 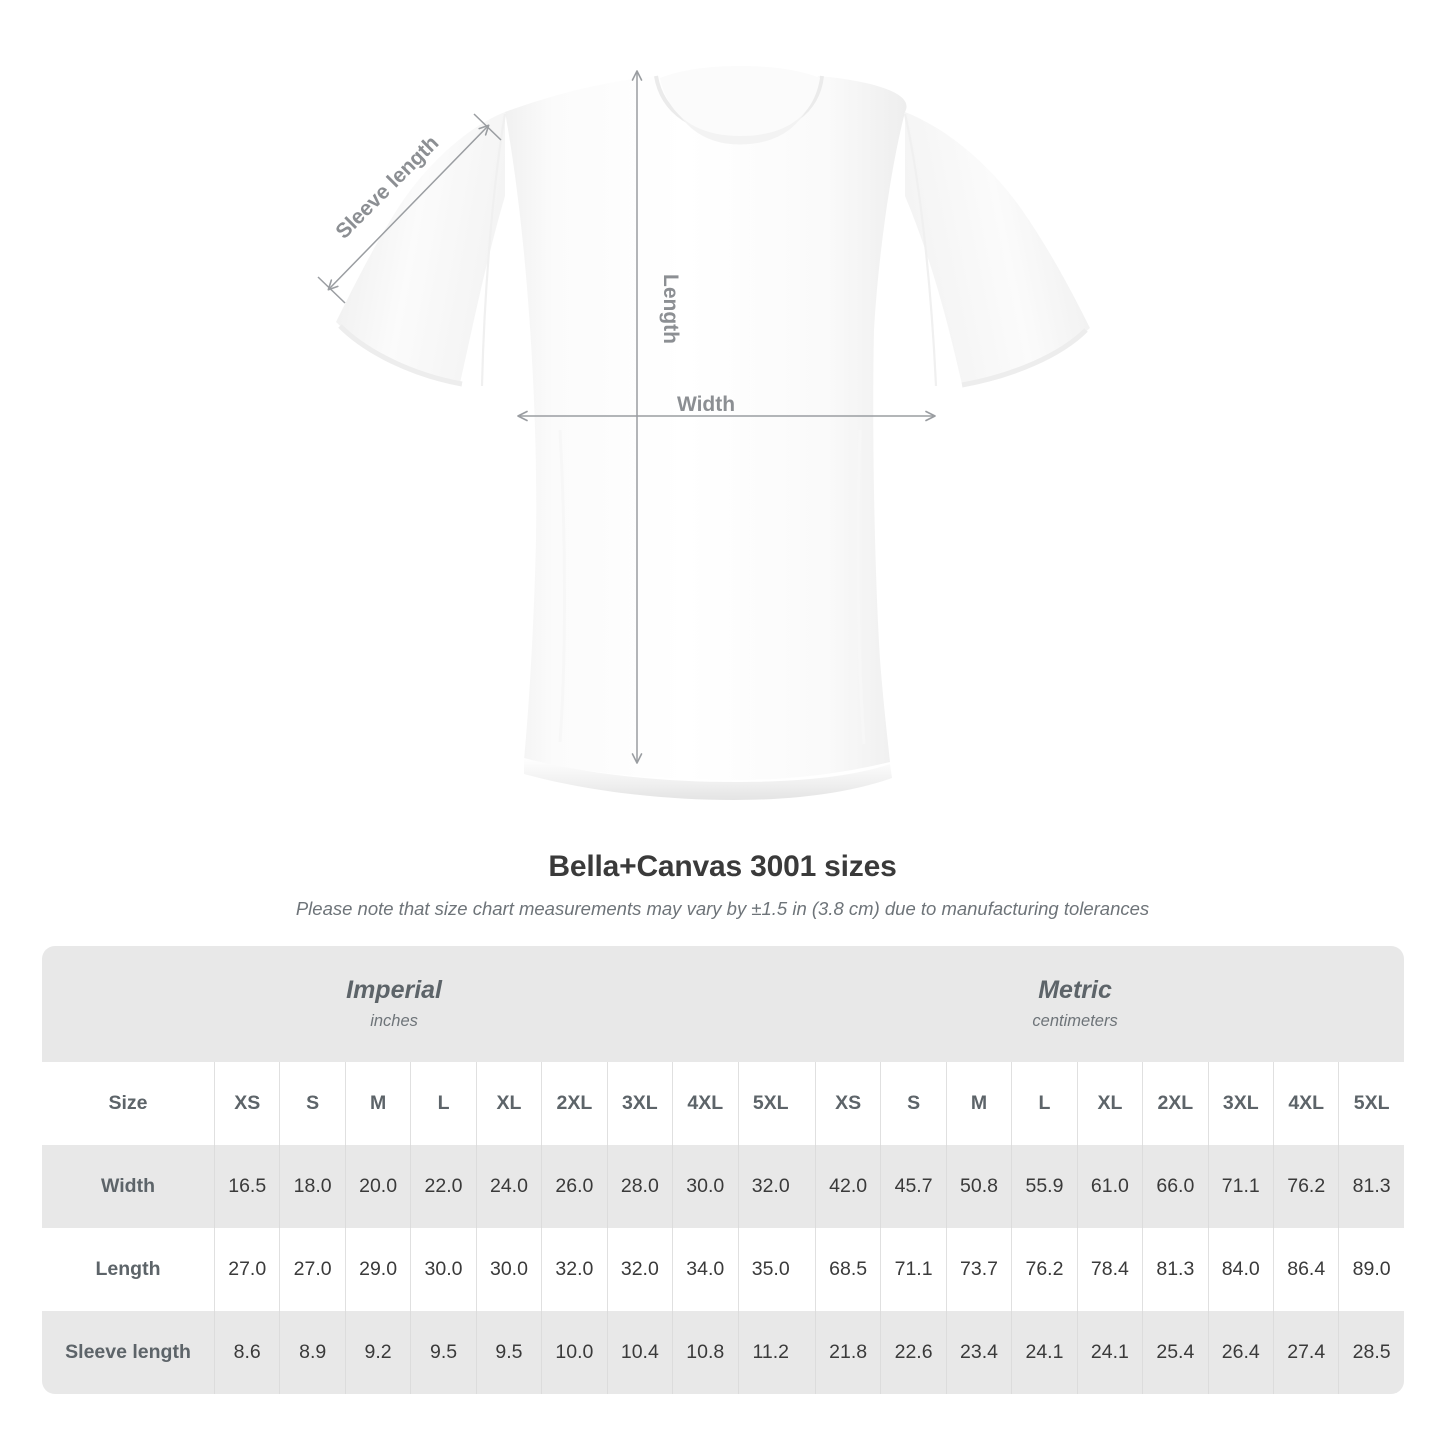 I want to click on measurement-cell: 61.0, so click(x=1109, y=1186).